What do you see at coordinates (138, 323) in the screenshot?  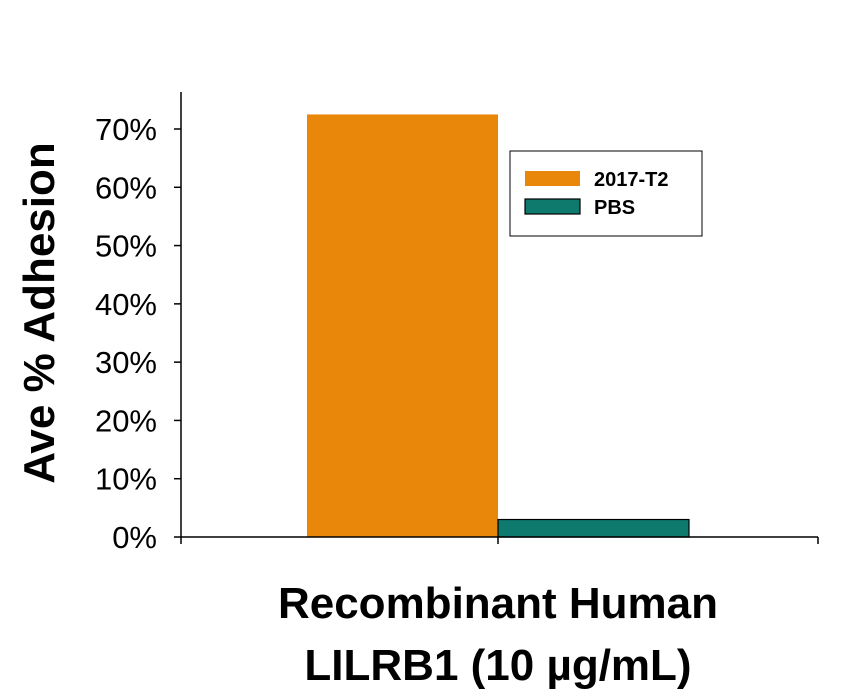 I see `y-axis: 0% 10% 20% 30% 40% 50% 60% 70%` at bounding box center [138, 323].